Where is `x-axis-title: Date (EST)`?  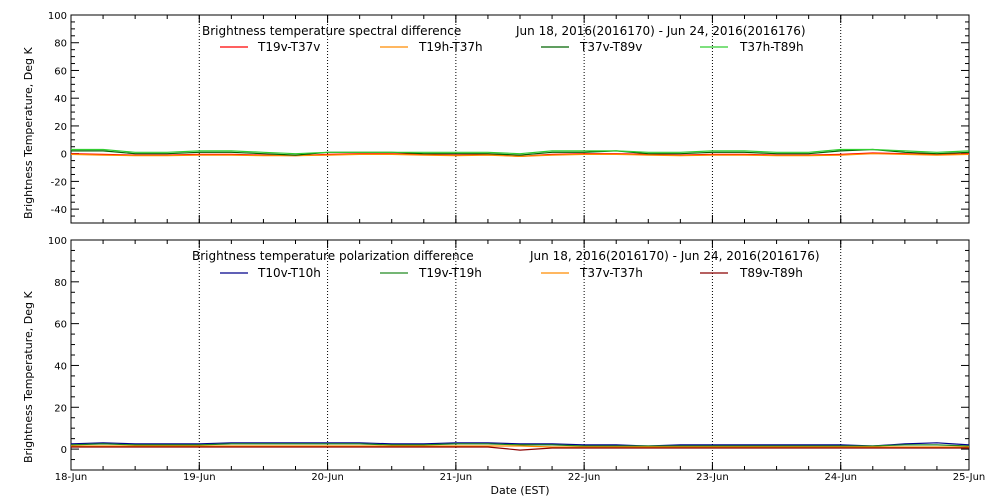
x-axis-title: Date (EST) is located at coordinates (519, 490).